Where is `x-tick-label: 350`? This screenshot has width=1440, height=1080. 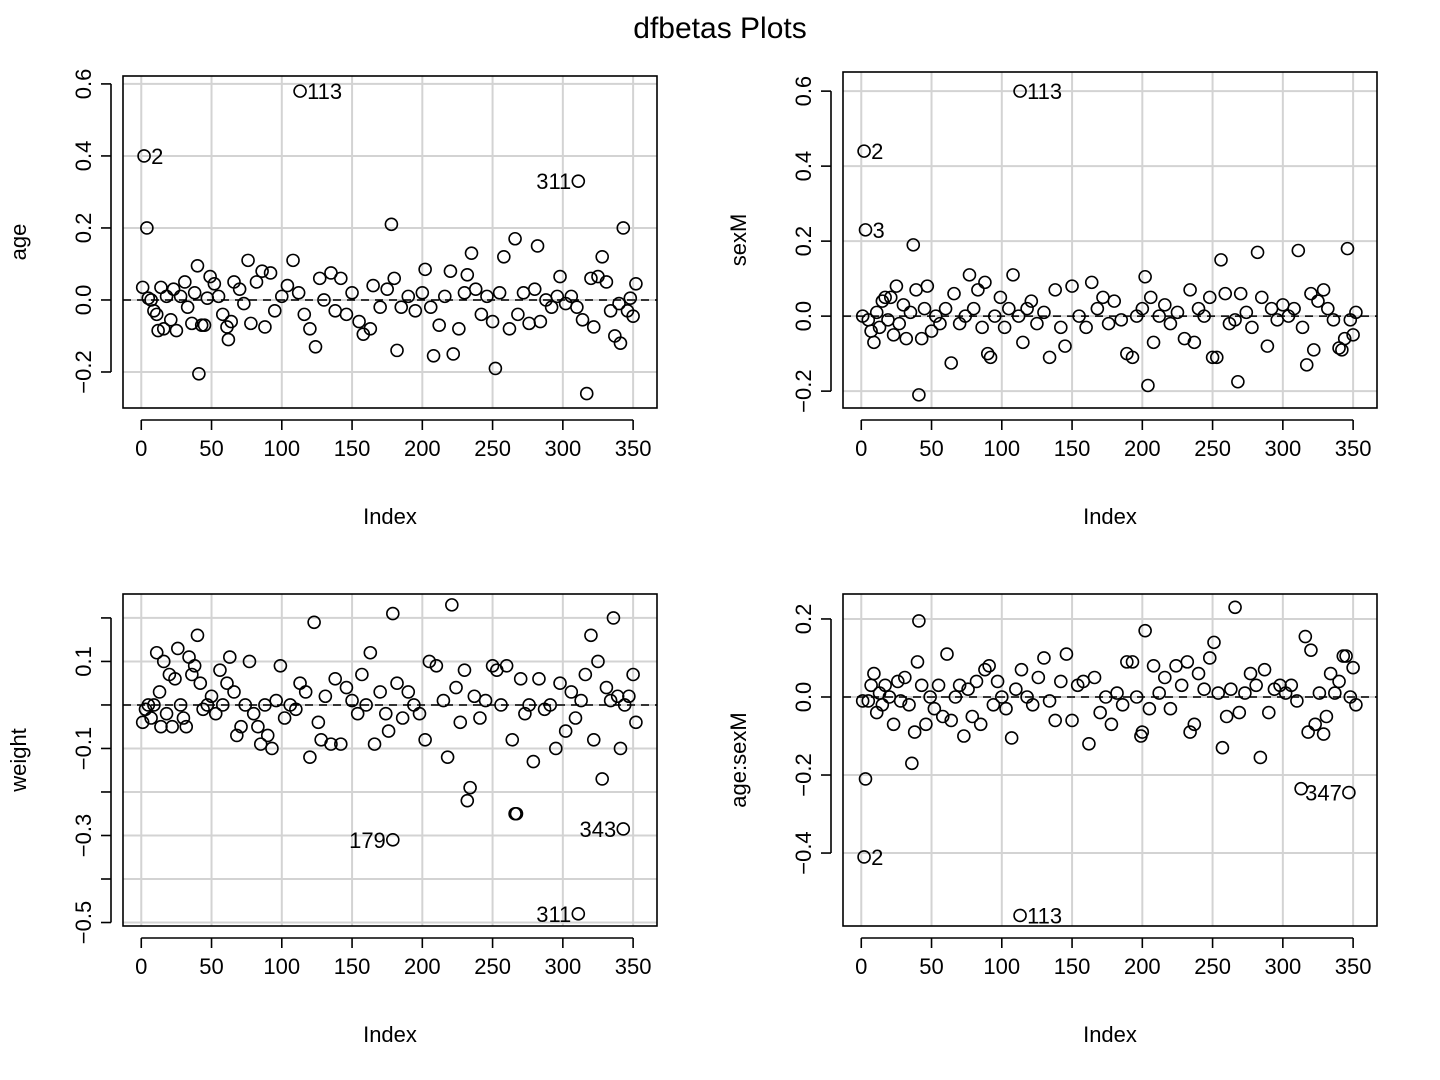 x-tick-label: 350 is located at coordinates (633, 448).